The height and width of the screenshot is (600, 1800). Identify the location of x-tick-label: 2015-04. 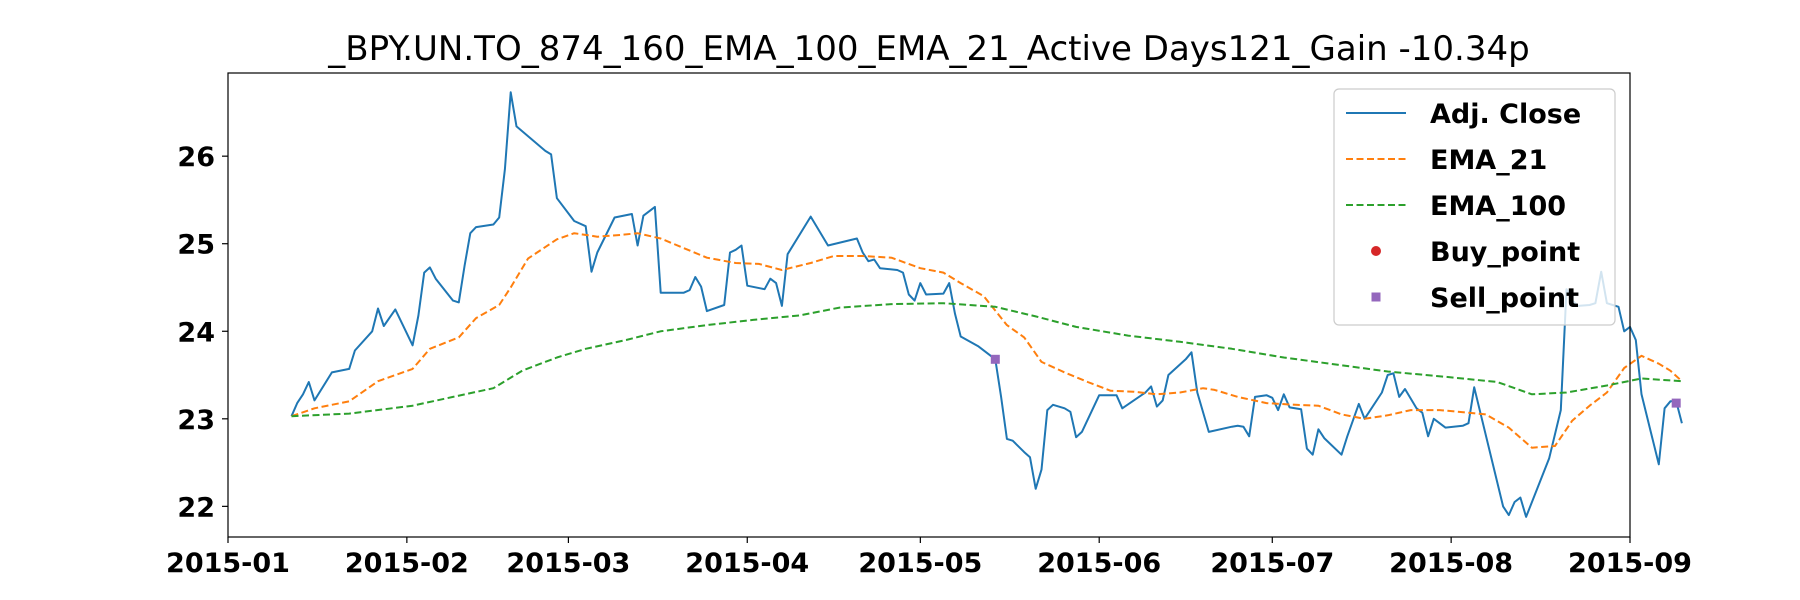
(747, 563).